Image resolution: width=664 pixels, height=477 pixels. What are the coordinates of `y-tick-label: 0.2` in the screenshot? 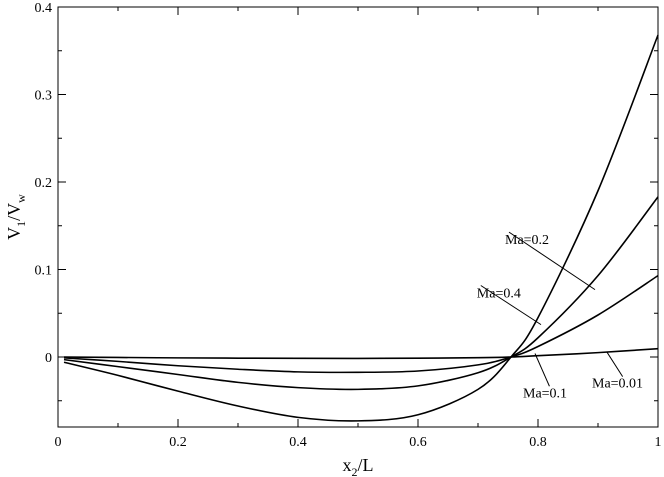 It's located at (44, 183).